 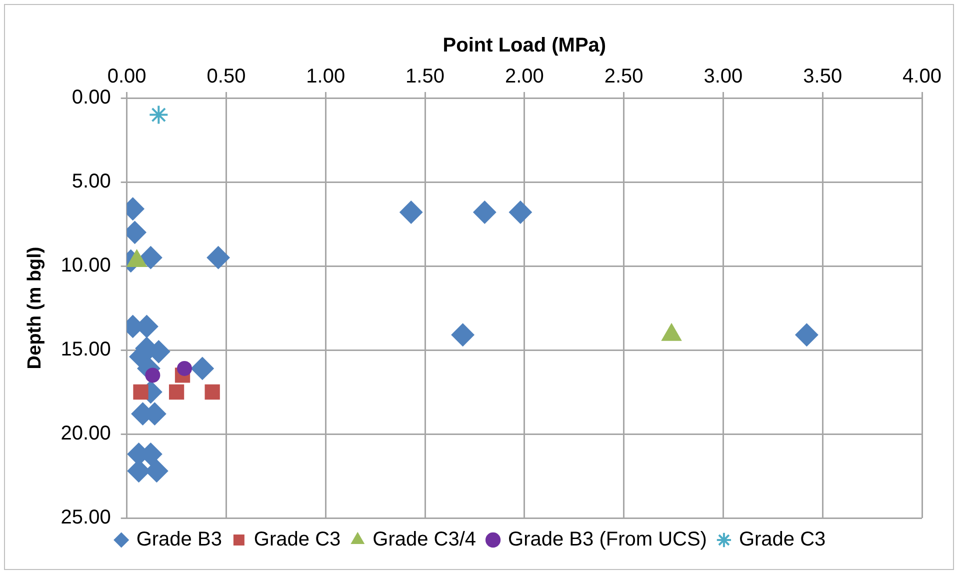 What do you see at coordinates (91, 181) in the screenshot?
I see `y-tick-label: 5.00` at bounding box center [91, 181].